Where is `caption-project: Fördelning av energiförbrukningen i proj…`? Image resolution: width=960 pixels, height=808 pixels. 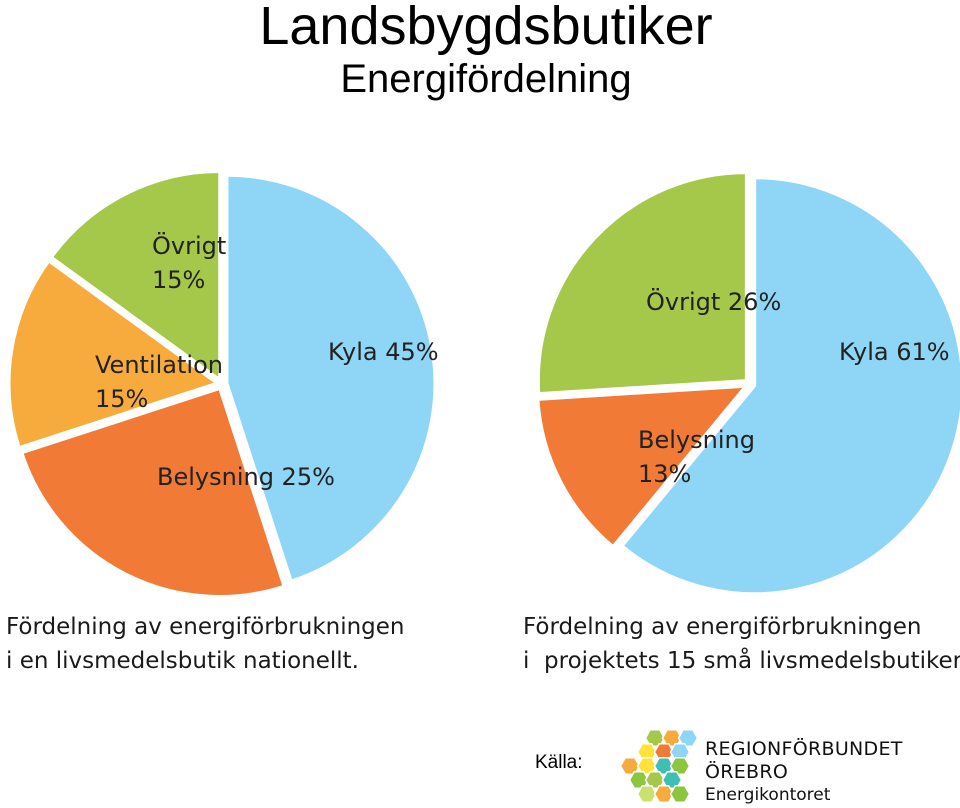 caption-project: Fördelning av energiförbrukningen i proj… is located at coordinates (741, 644).